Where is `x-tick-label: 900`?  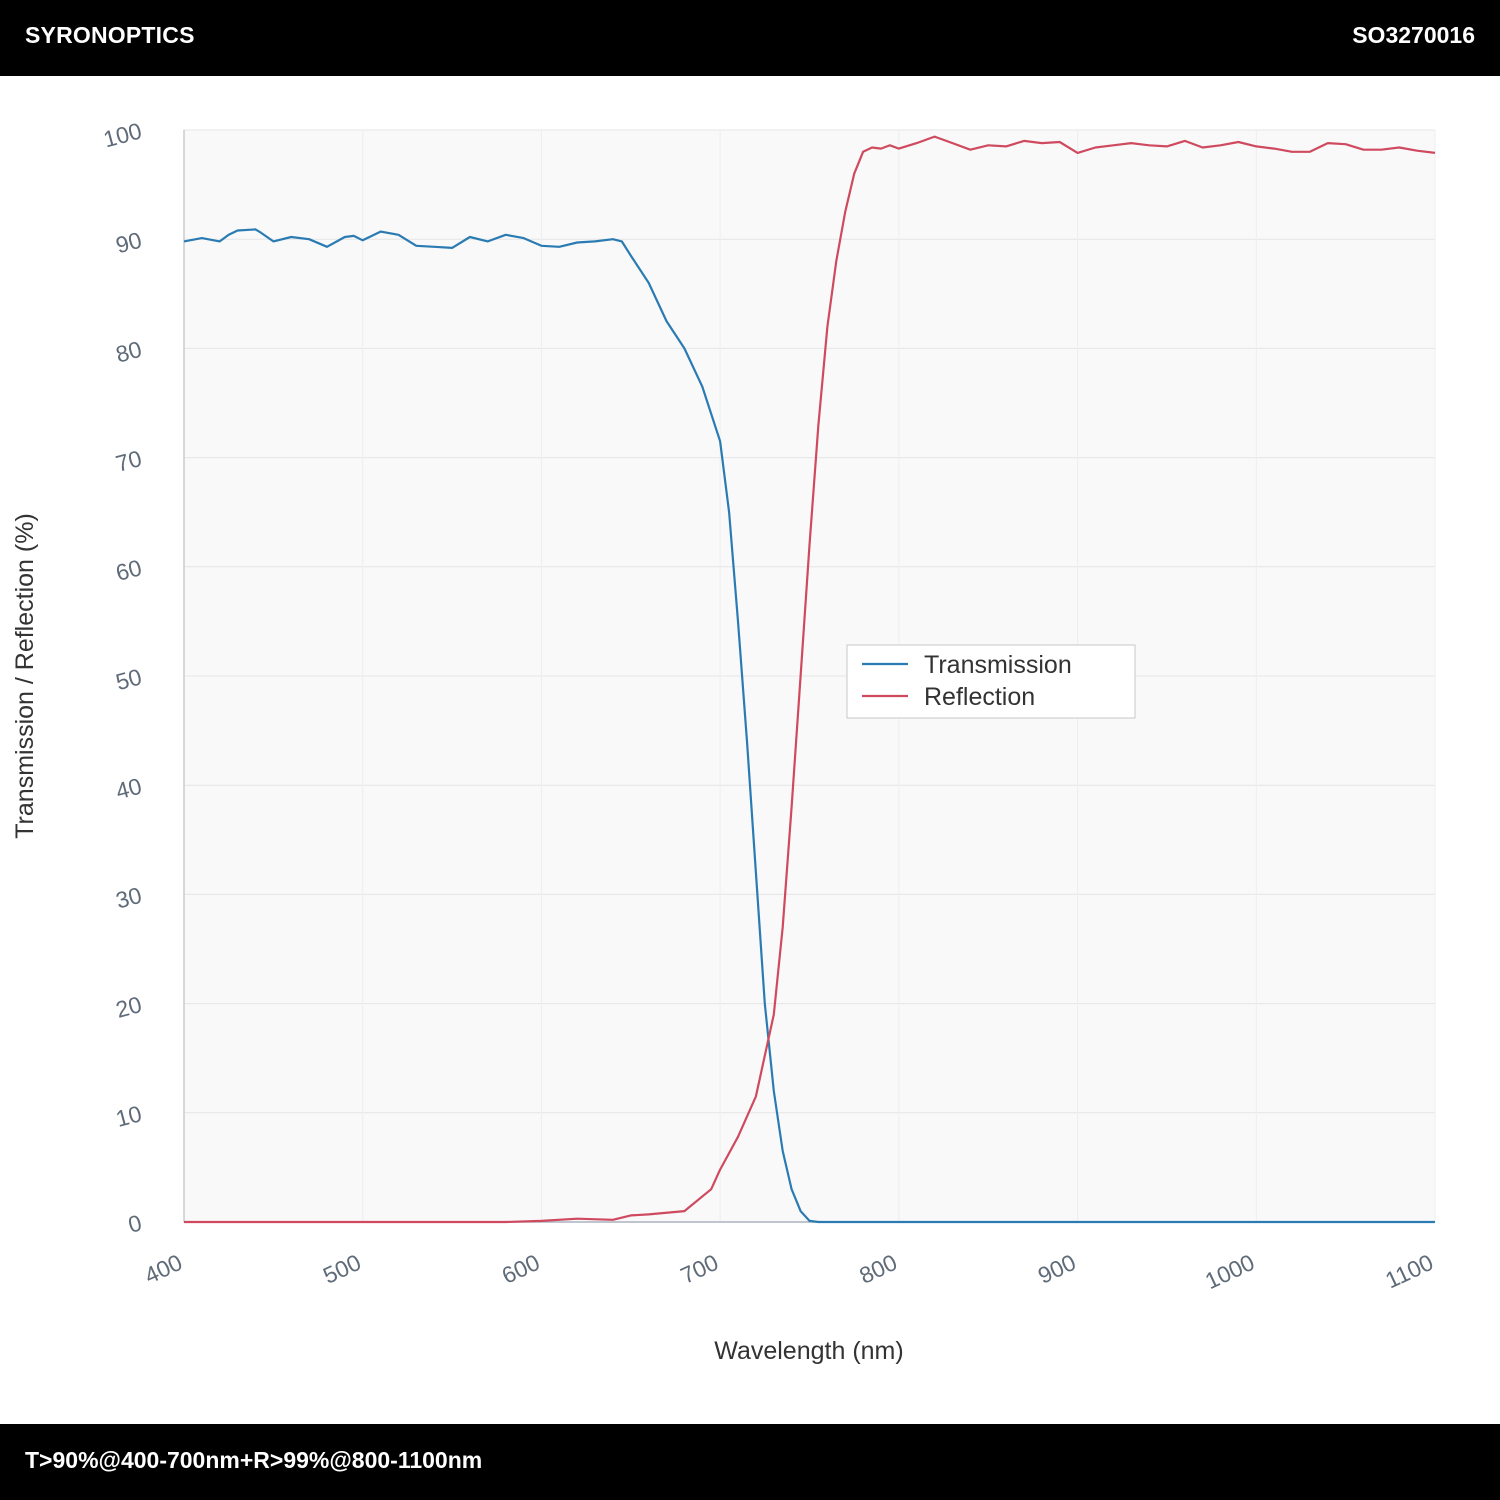
x-tick-label: 900 is located at coordinates (1057, 1269).